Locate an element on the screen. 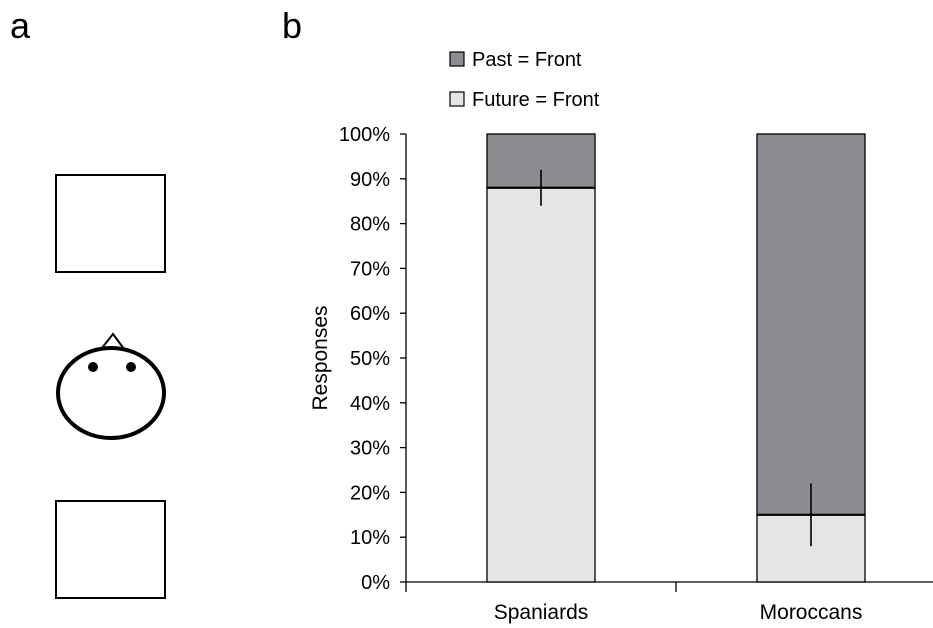 The height and width of the screenshot is (628, 933). y-axis-title: Responses is located at coordinates (320, 357).